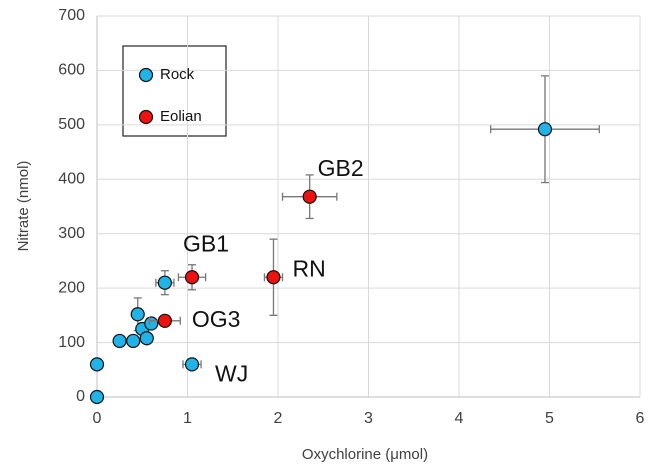 This screenshot has height=467, width=649. I want to click on y-tick-label: 400, so click(71, 179).